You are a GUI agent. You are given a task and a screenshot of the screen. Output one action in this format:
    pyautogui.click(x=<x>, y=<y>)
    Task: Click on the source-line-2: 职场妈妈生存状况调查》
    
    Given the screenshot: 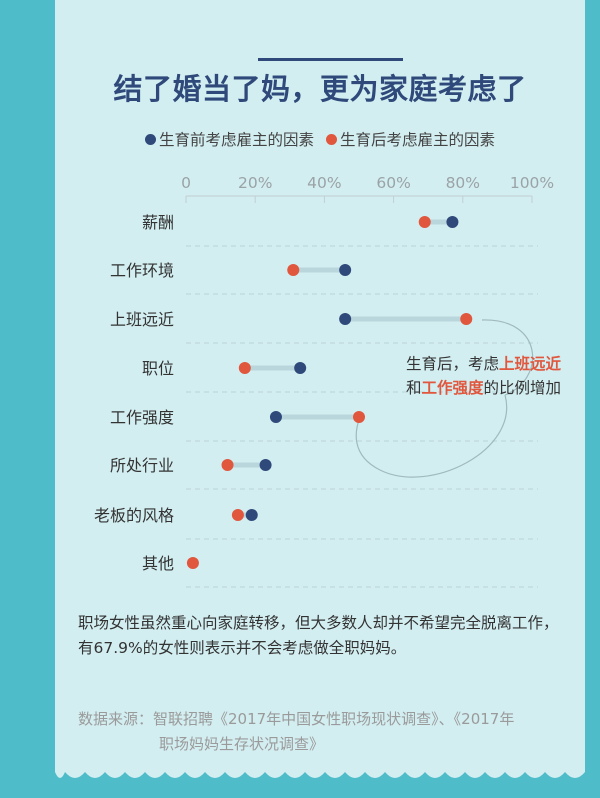 What is the action you would take?
    pyautogui.click(x=242, y=744)
    